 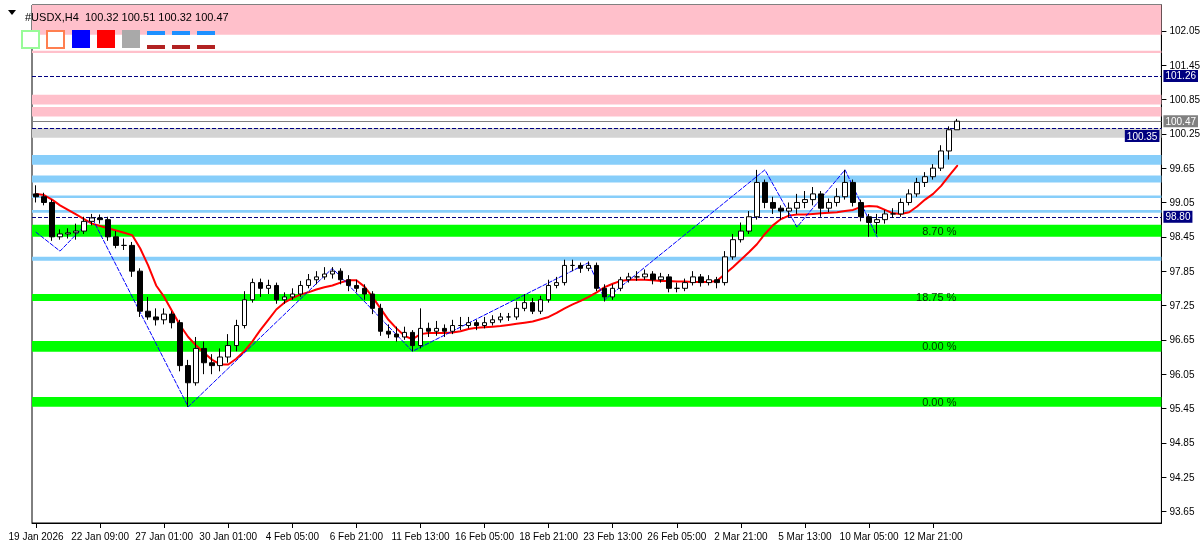 I want to click on x-tick-label: 2 Mar 21:00, so click(x=741, y=536).